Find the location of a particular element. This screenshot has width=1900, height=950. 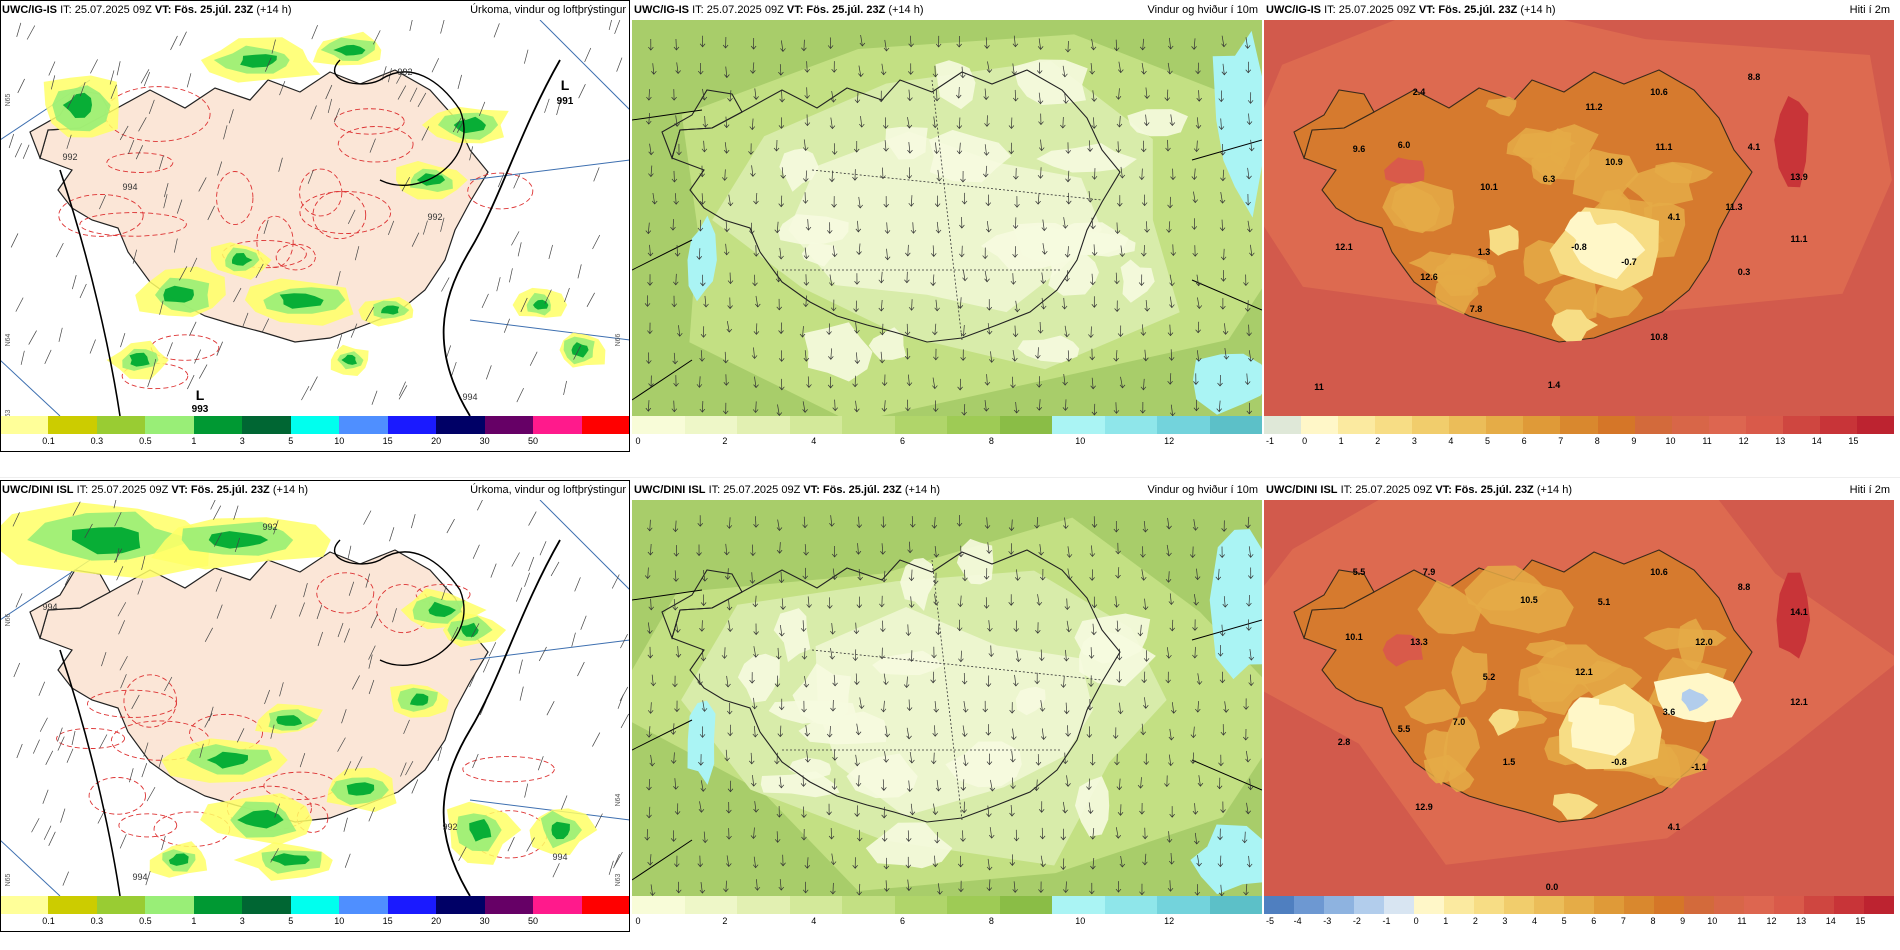

valid-time: Fös. 25.júl. 23Z is located at coordinates (862, 490).